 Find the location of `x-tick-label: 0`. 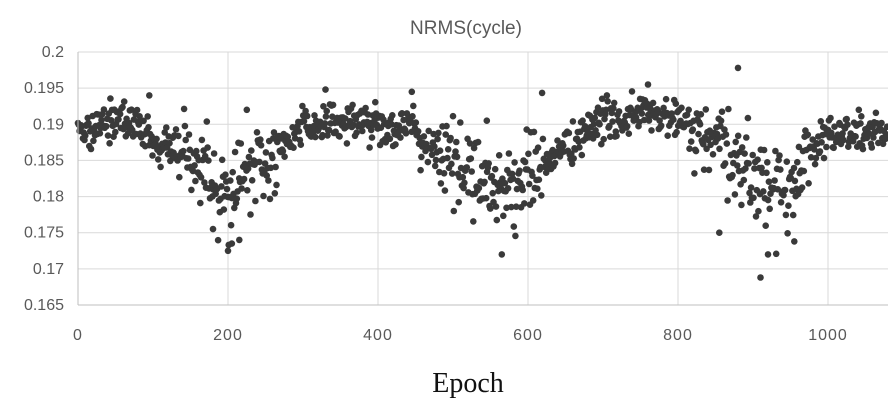

x-tick-label: 0 is located at coordinates (78, 335).